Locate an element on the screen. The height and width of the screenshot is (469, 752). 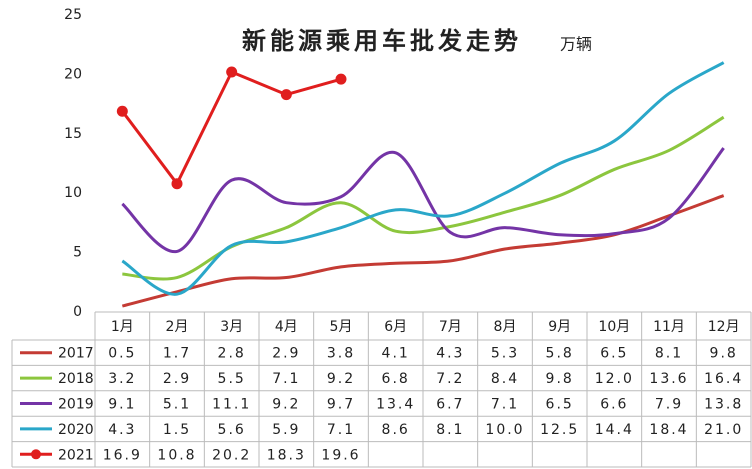
x-tick-label: 11月 is located at coordinates (669, 327).